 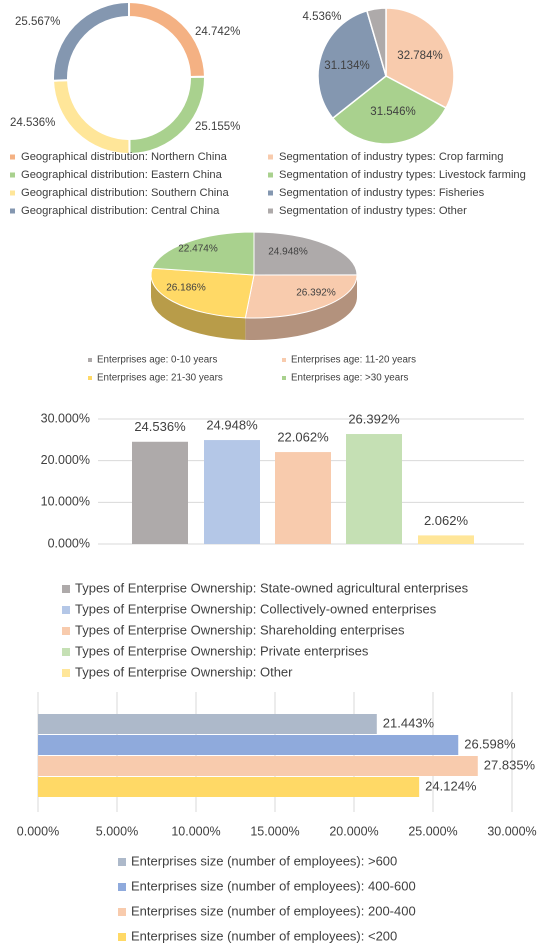 What do you see at coordinates (157, 360) in the screenshot?
I see `legend-label: Enterprises age: 0-10 years` at bounding box center [157, 360].